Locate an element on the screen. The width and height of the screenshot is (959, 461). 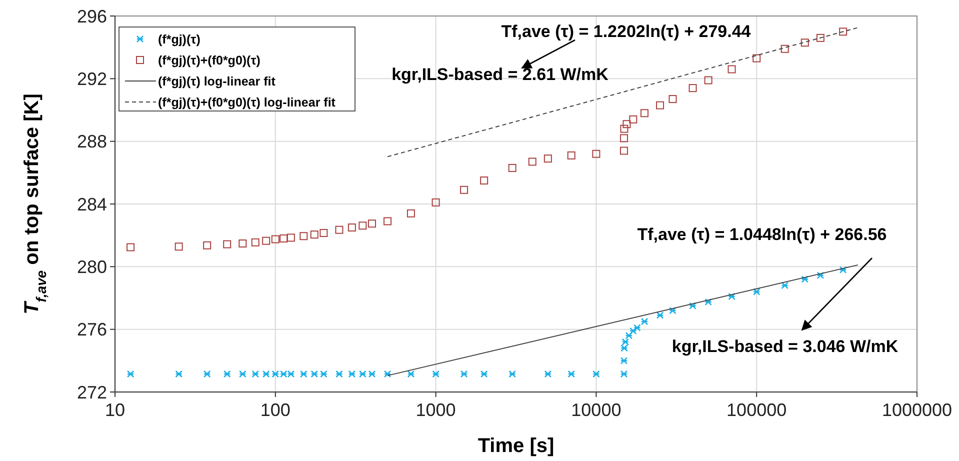
x-axis-title: Time [s] is located at coordinates (516, 446).